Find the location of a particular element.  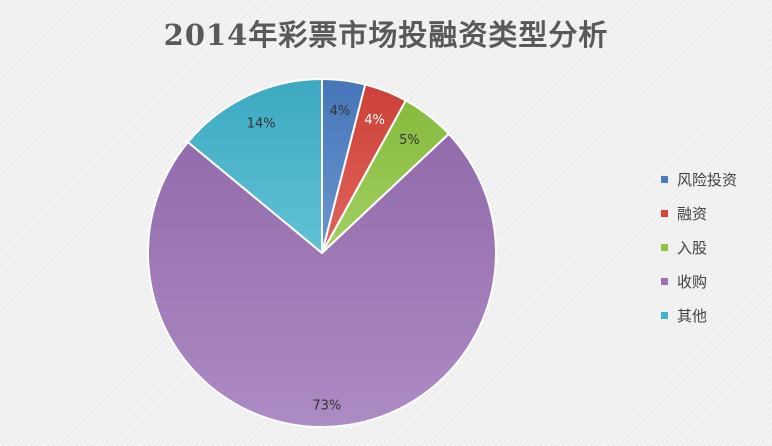

legend-swatch-acquisition is located at coordinates (664, 281).